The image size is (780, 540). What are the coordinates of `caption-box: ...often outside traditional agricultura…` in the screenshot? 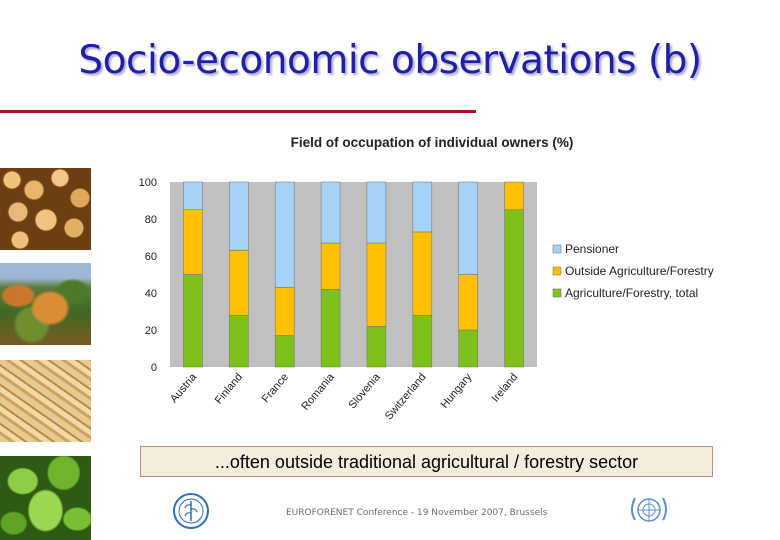 It's located at (426, 461).